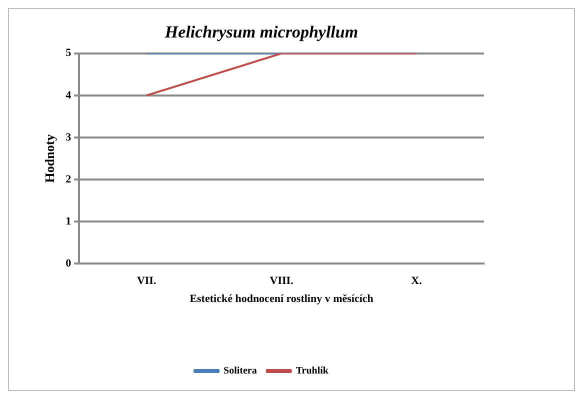  I want to click on y-tick-label: 3, so click(69, 137).